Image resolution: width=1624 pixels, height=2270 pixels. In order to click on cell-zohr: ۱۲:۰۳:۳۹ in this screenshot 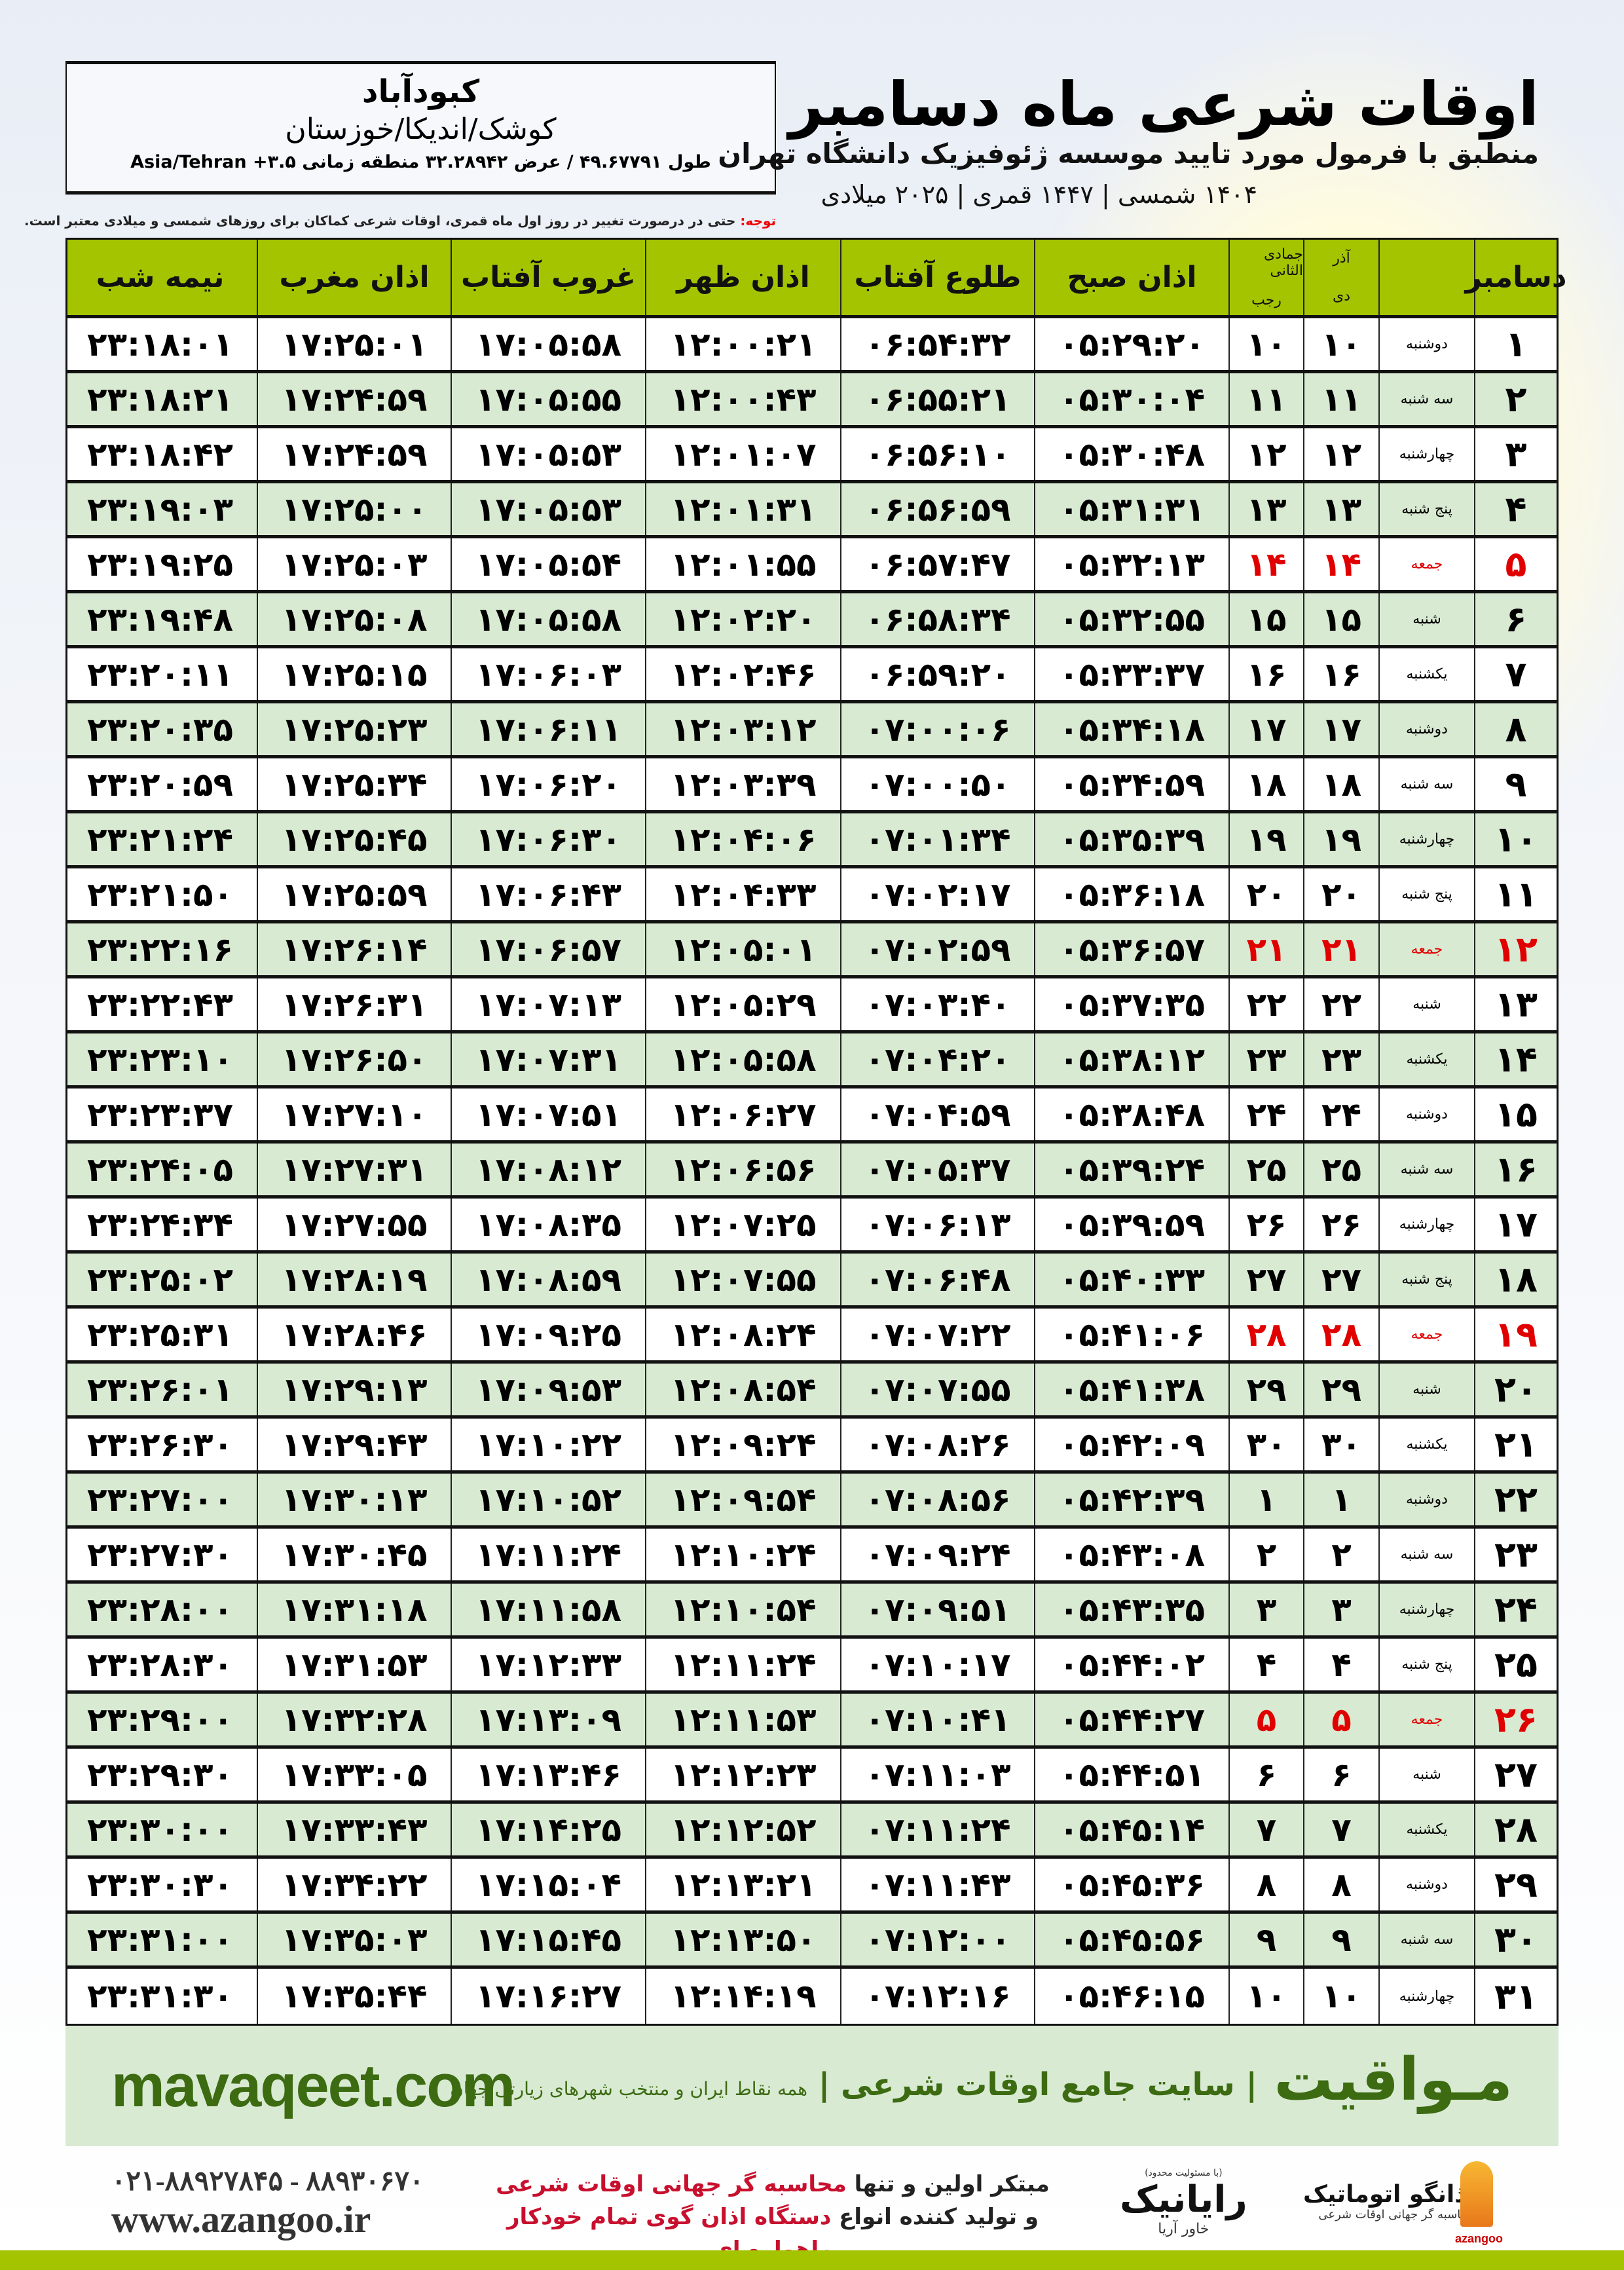, I will do `click(742, 784)`.